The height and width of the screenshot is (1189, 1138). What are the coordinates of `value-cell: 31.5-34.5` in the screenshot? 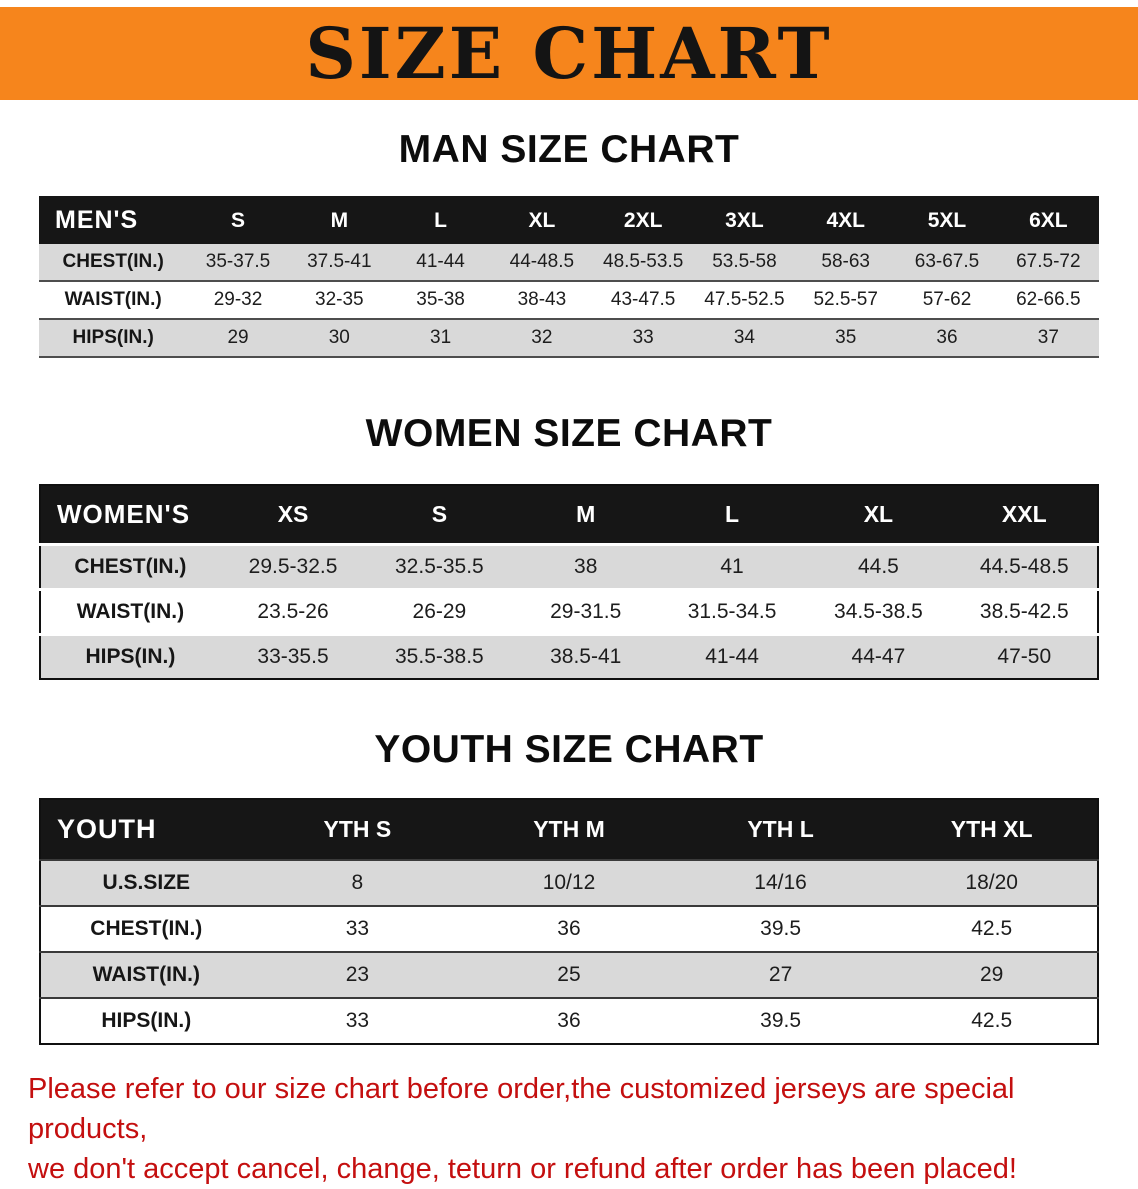 It's located at (732, 611).